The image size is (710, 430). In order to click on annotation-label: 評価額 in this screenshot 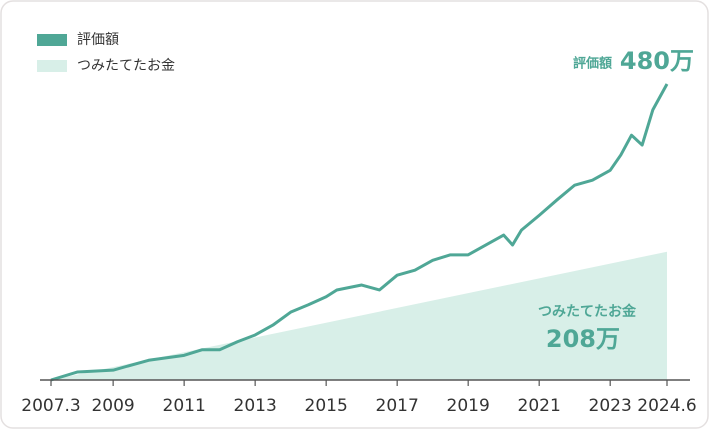, I will do `click(592, 64)`.